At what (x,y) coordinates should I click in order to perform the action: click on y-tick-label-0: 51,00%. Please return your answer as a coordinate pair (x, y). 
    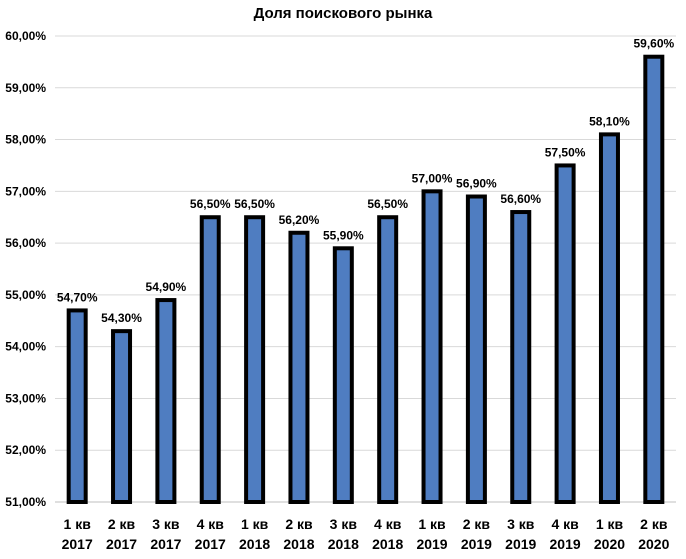
    Looking at the image, I should click on (25, 502).